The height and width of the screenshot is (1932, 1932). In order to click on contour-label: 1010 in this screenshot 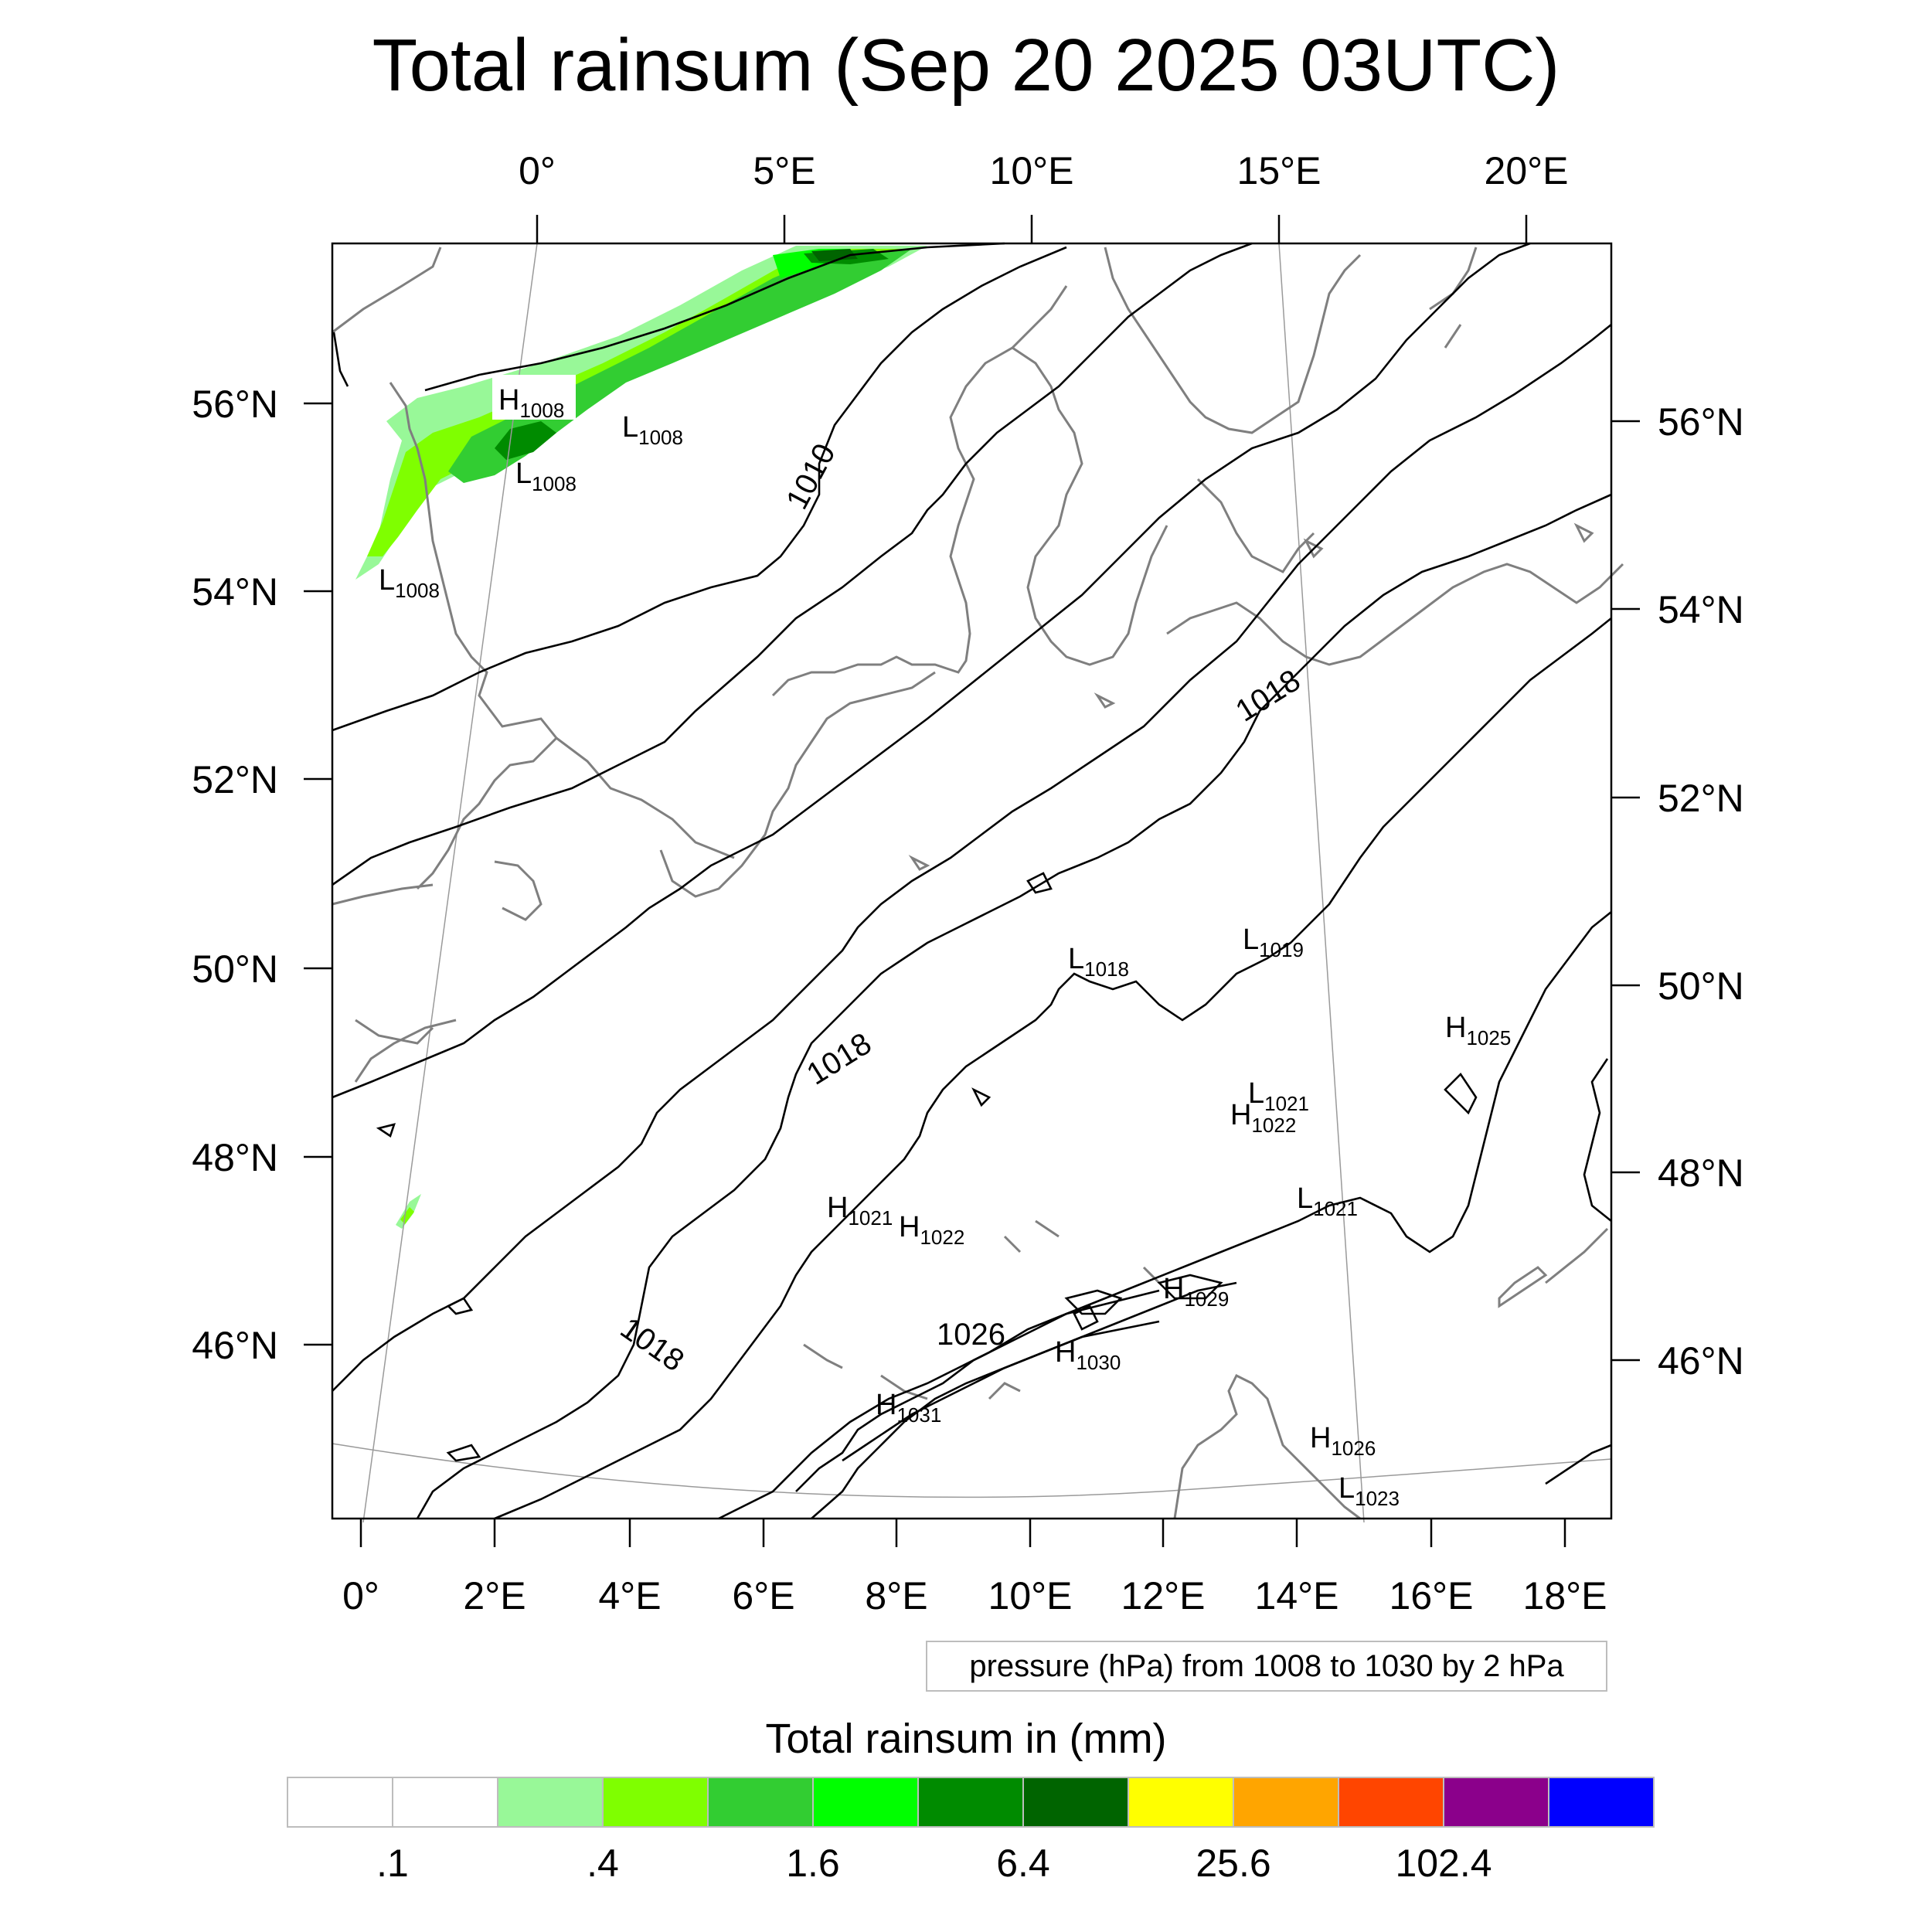, I will do `click(811, 477)`.